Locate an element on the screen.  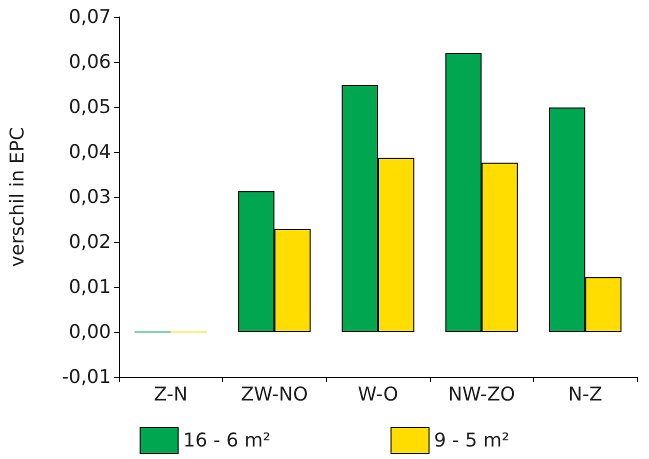
x-tick-label: Z-N is located at coordinates (171, 395).